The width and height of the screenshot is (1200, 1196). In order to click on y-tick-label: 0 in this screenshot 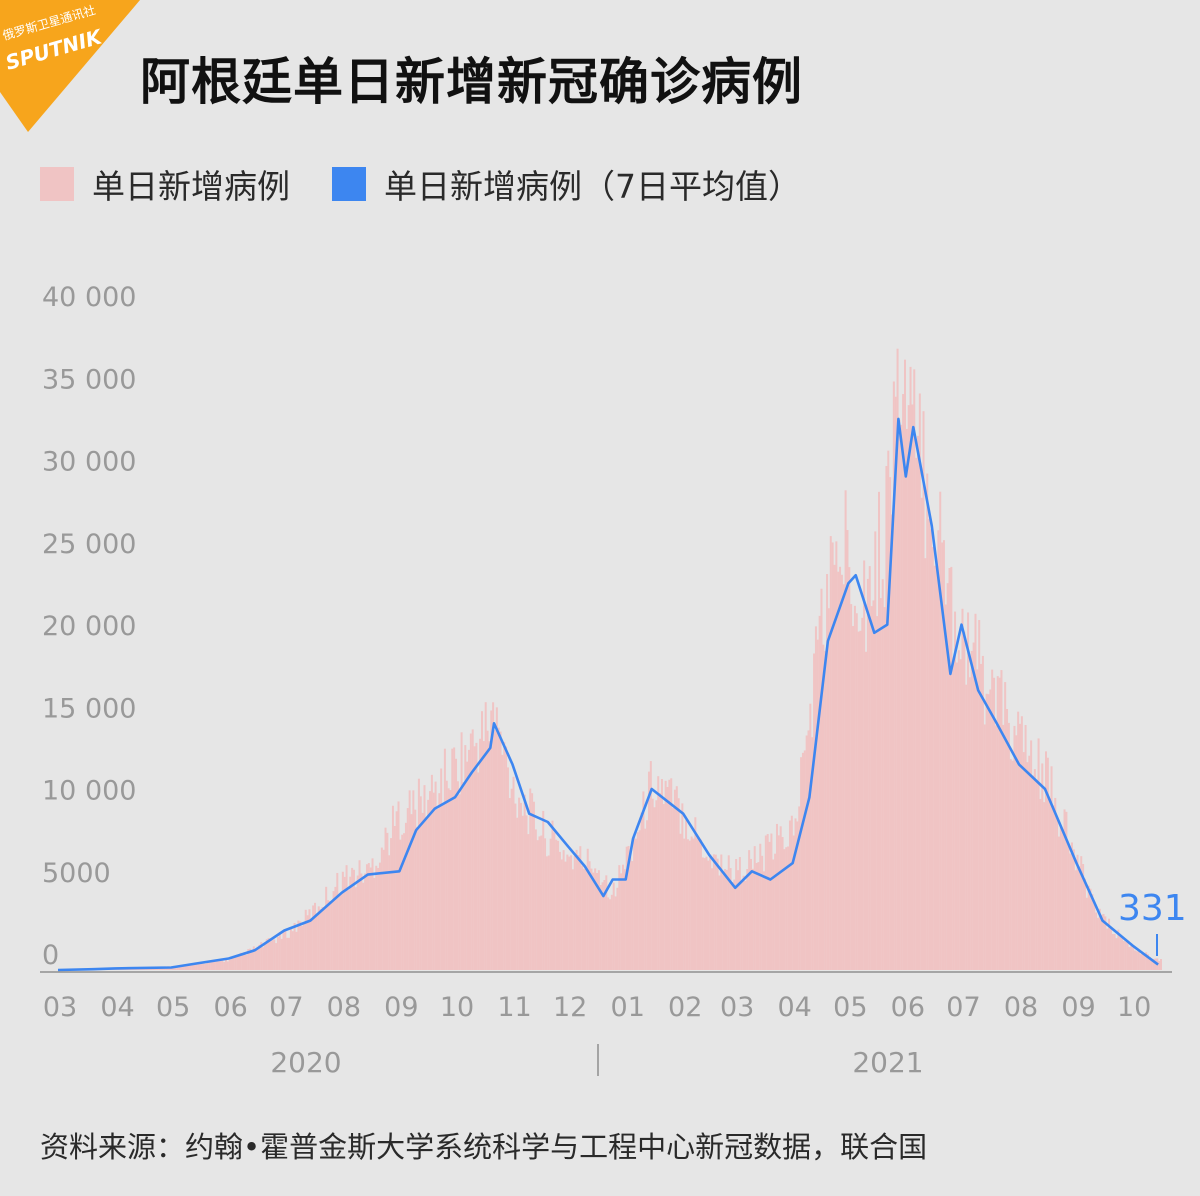, I will do `click(50, 955)`.